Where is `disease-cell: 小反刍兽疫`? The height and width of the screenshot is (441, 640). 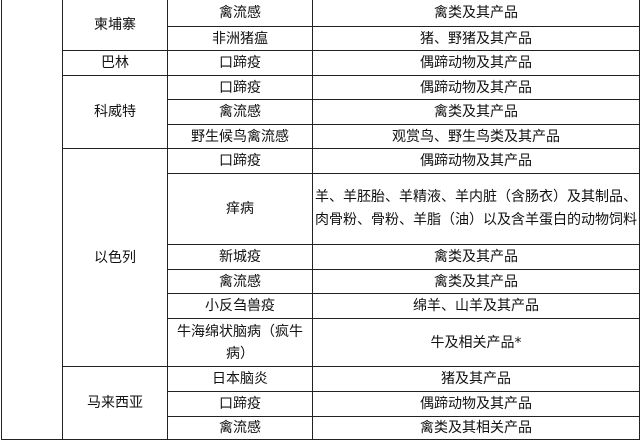
disease-cell: 小反刍兽疫 is located at coordinates (240, 306).